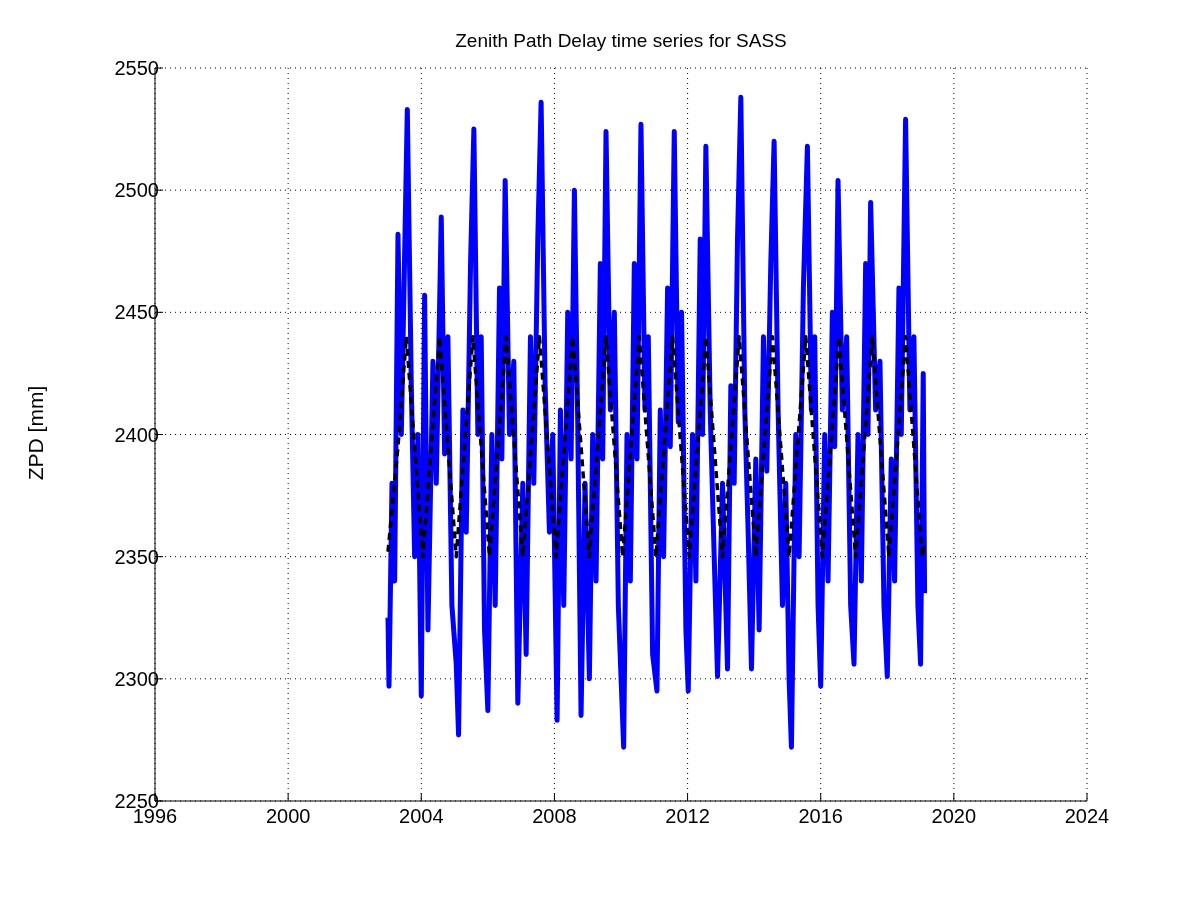 The height and width of the screenshot is (901, 1201). What do you see at coordinates (621, 41) in the screenshot?
I see `chart-title: Zenith Path Delay time series for SASS` at bounding box center [621, 41].